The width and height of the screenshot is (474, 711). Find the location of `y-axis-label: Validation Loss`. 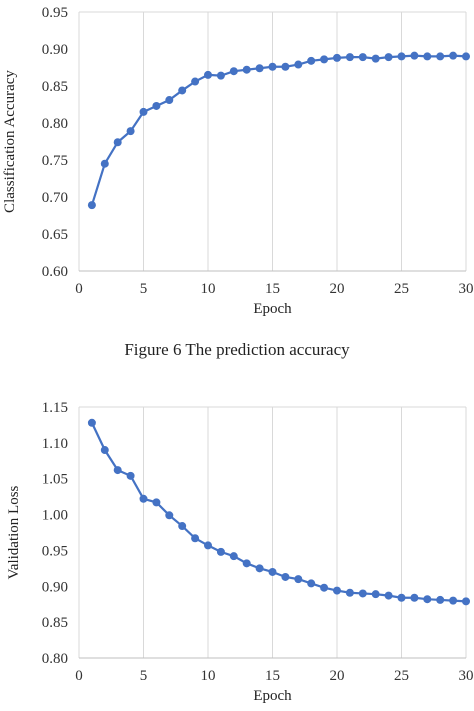

y-axis-label: Validation Loss is located at coordinates (14, 532).